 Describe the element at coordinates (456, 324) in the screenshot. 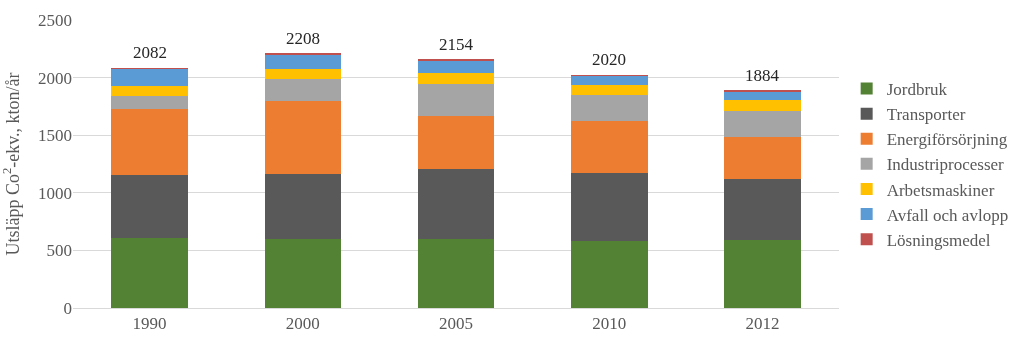

I see `x-tick-label: 2005` at that location.